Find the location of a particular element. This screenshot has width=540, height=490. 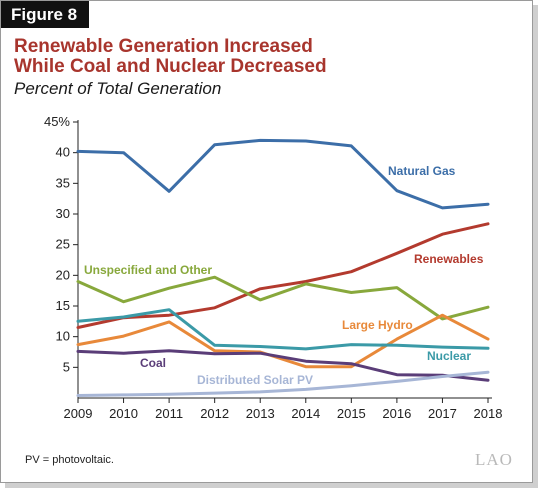

chart-title-line-1: Renewable Generation Increased is located at coordinates (163, 46).